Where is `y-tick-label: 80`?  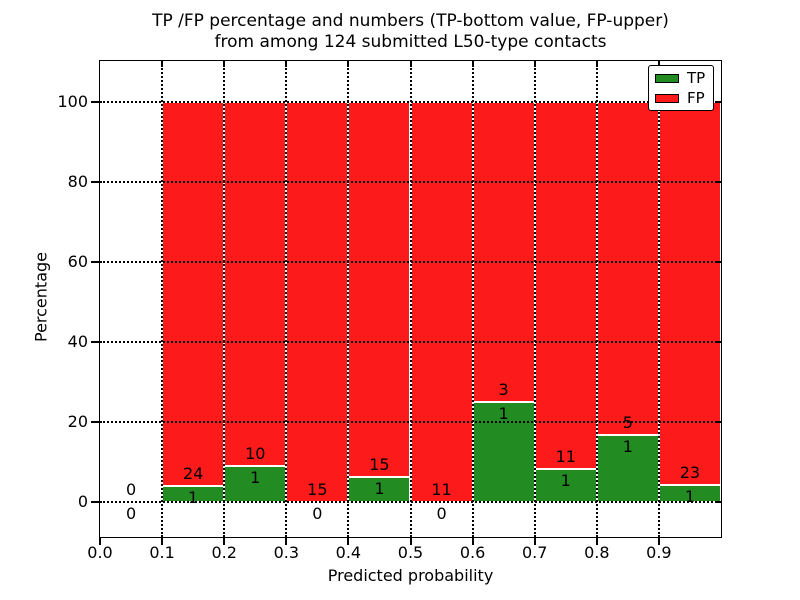 y-tick-label: 80 is located at coordinates (77, 181).